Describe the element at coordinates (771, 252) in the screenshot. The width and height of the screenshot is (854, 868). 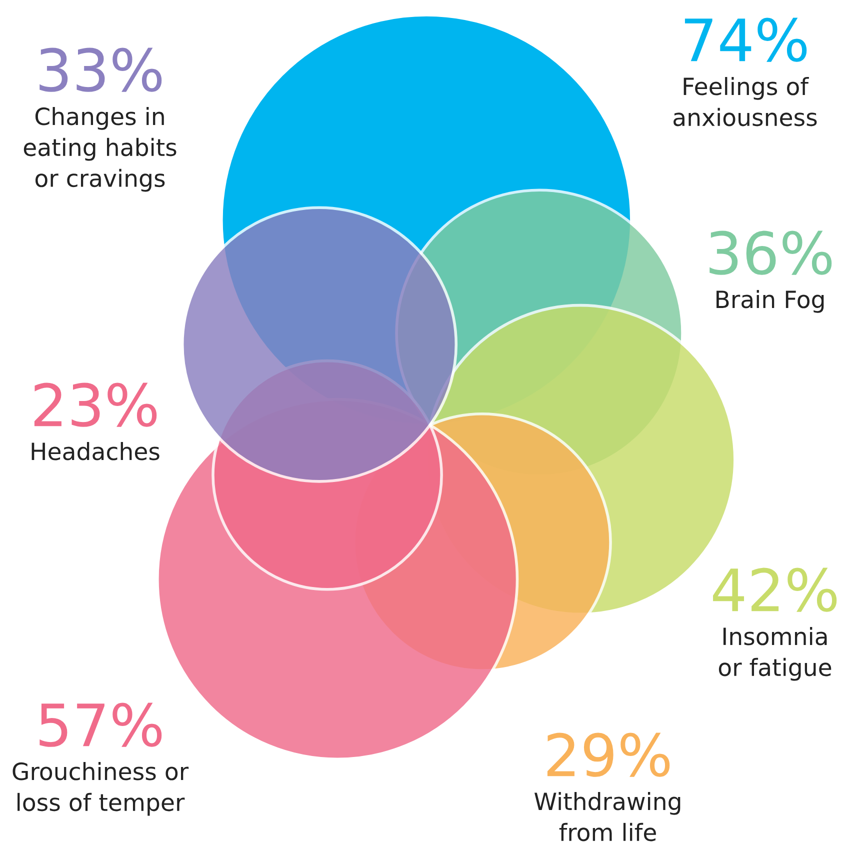
I see `data-label: 36%` at that location.